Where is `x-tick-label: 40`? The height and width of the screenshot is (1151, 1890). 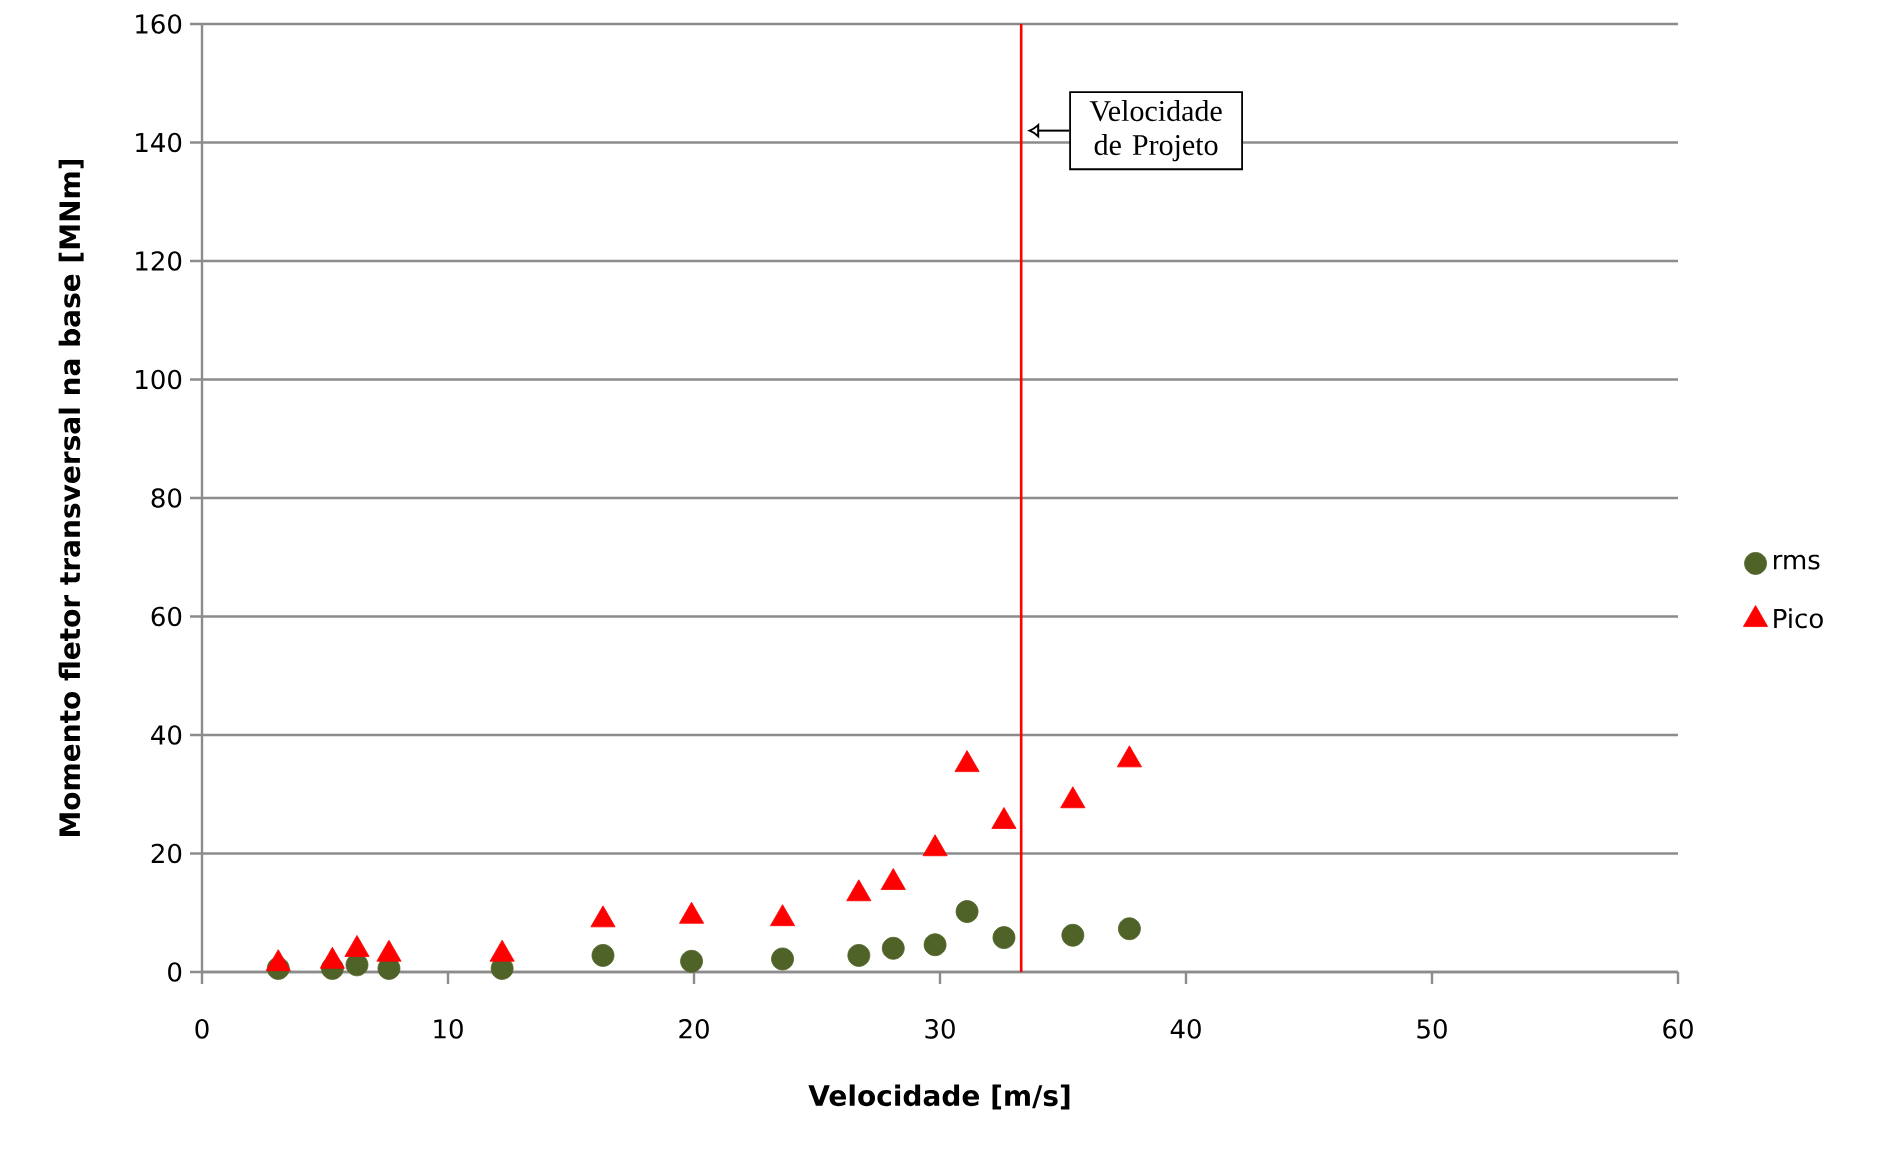 x-tick-label: 40 is located at coordinates (1185, 1029).